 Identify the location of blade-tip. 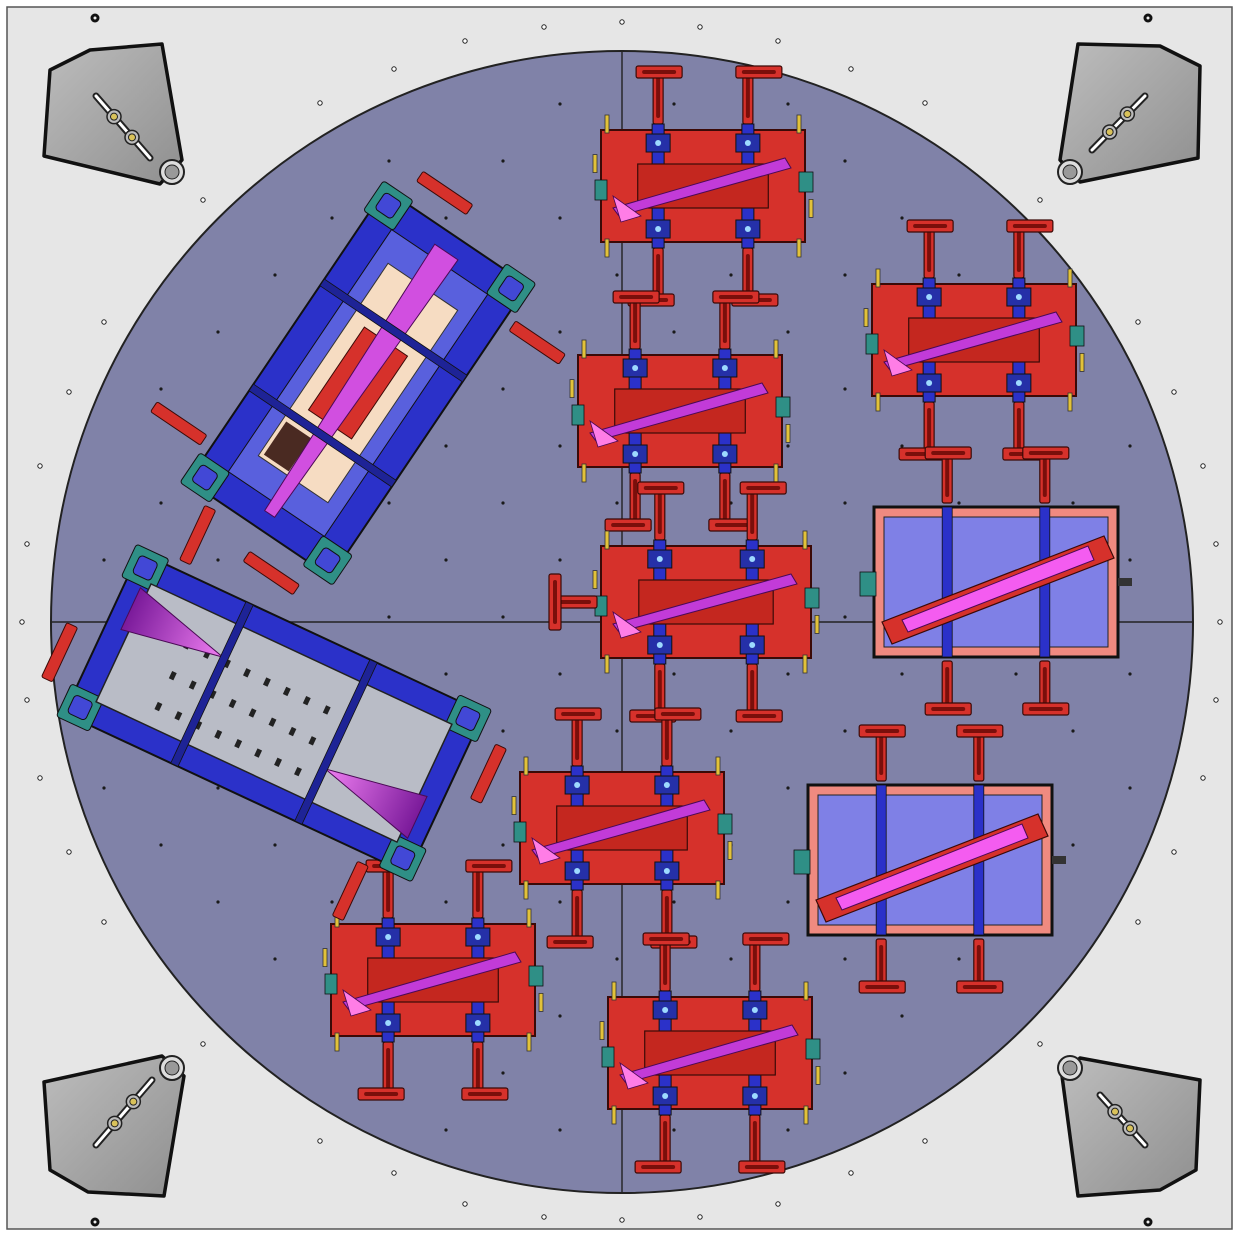
(546, 850).